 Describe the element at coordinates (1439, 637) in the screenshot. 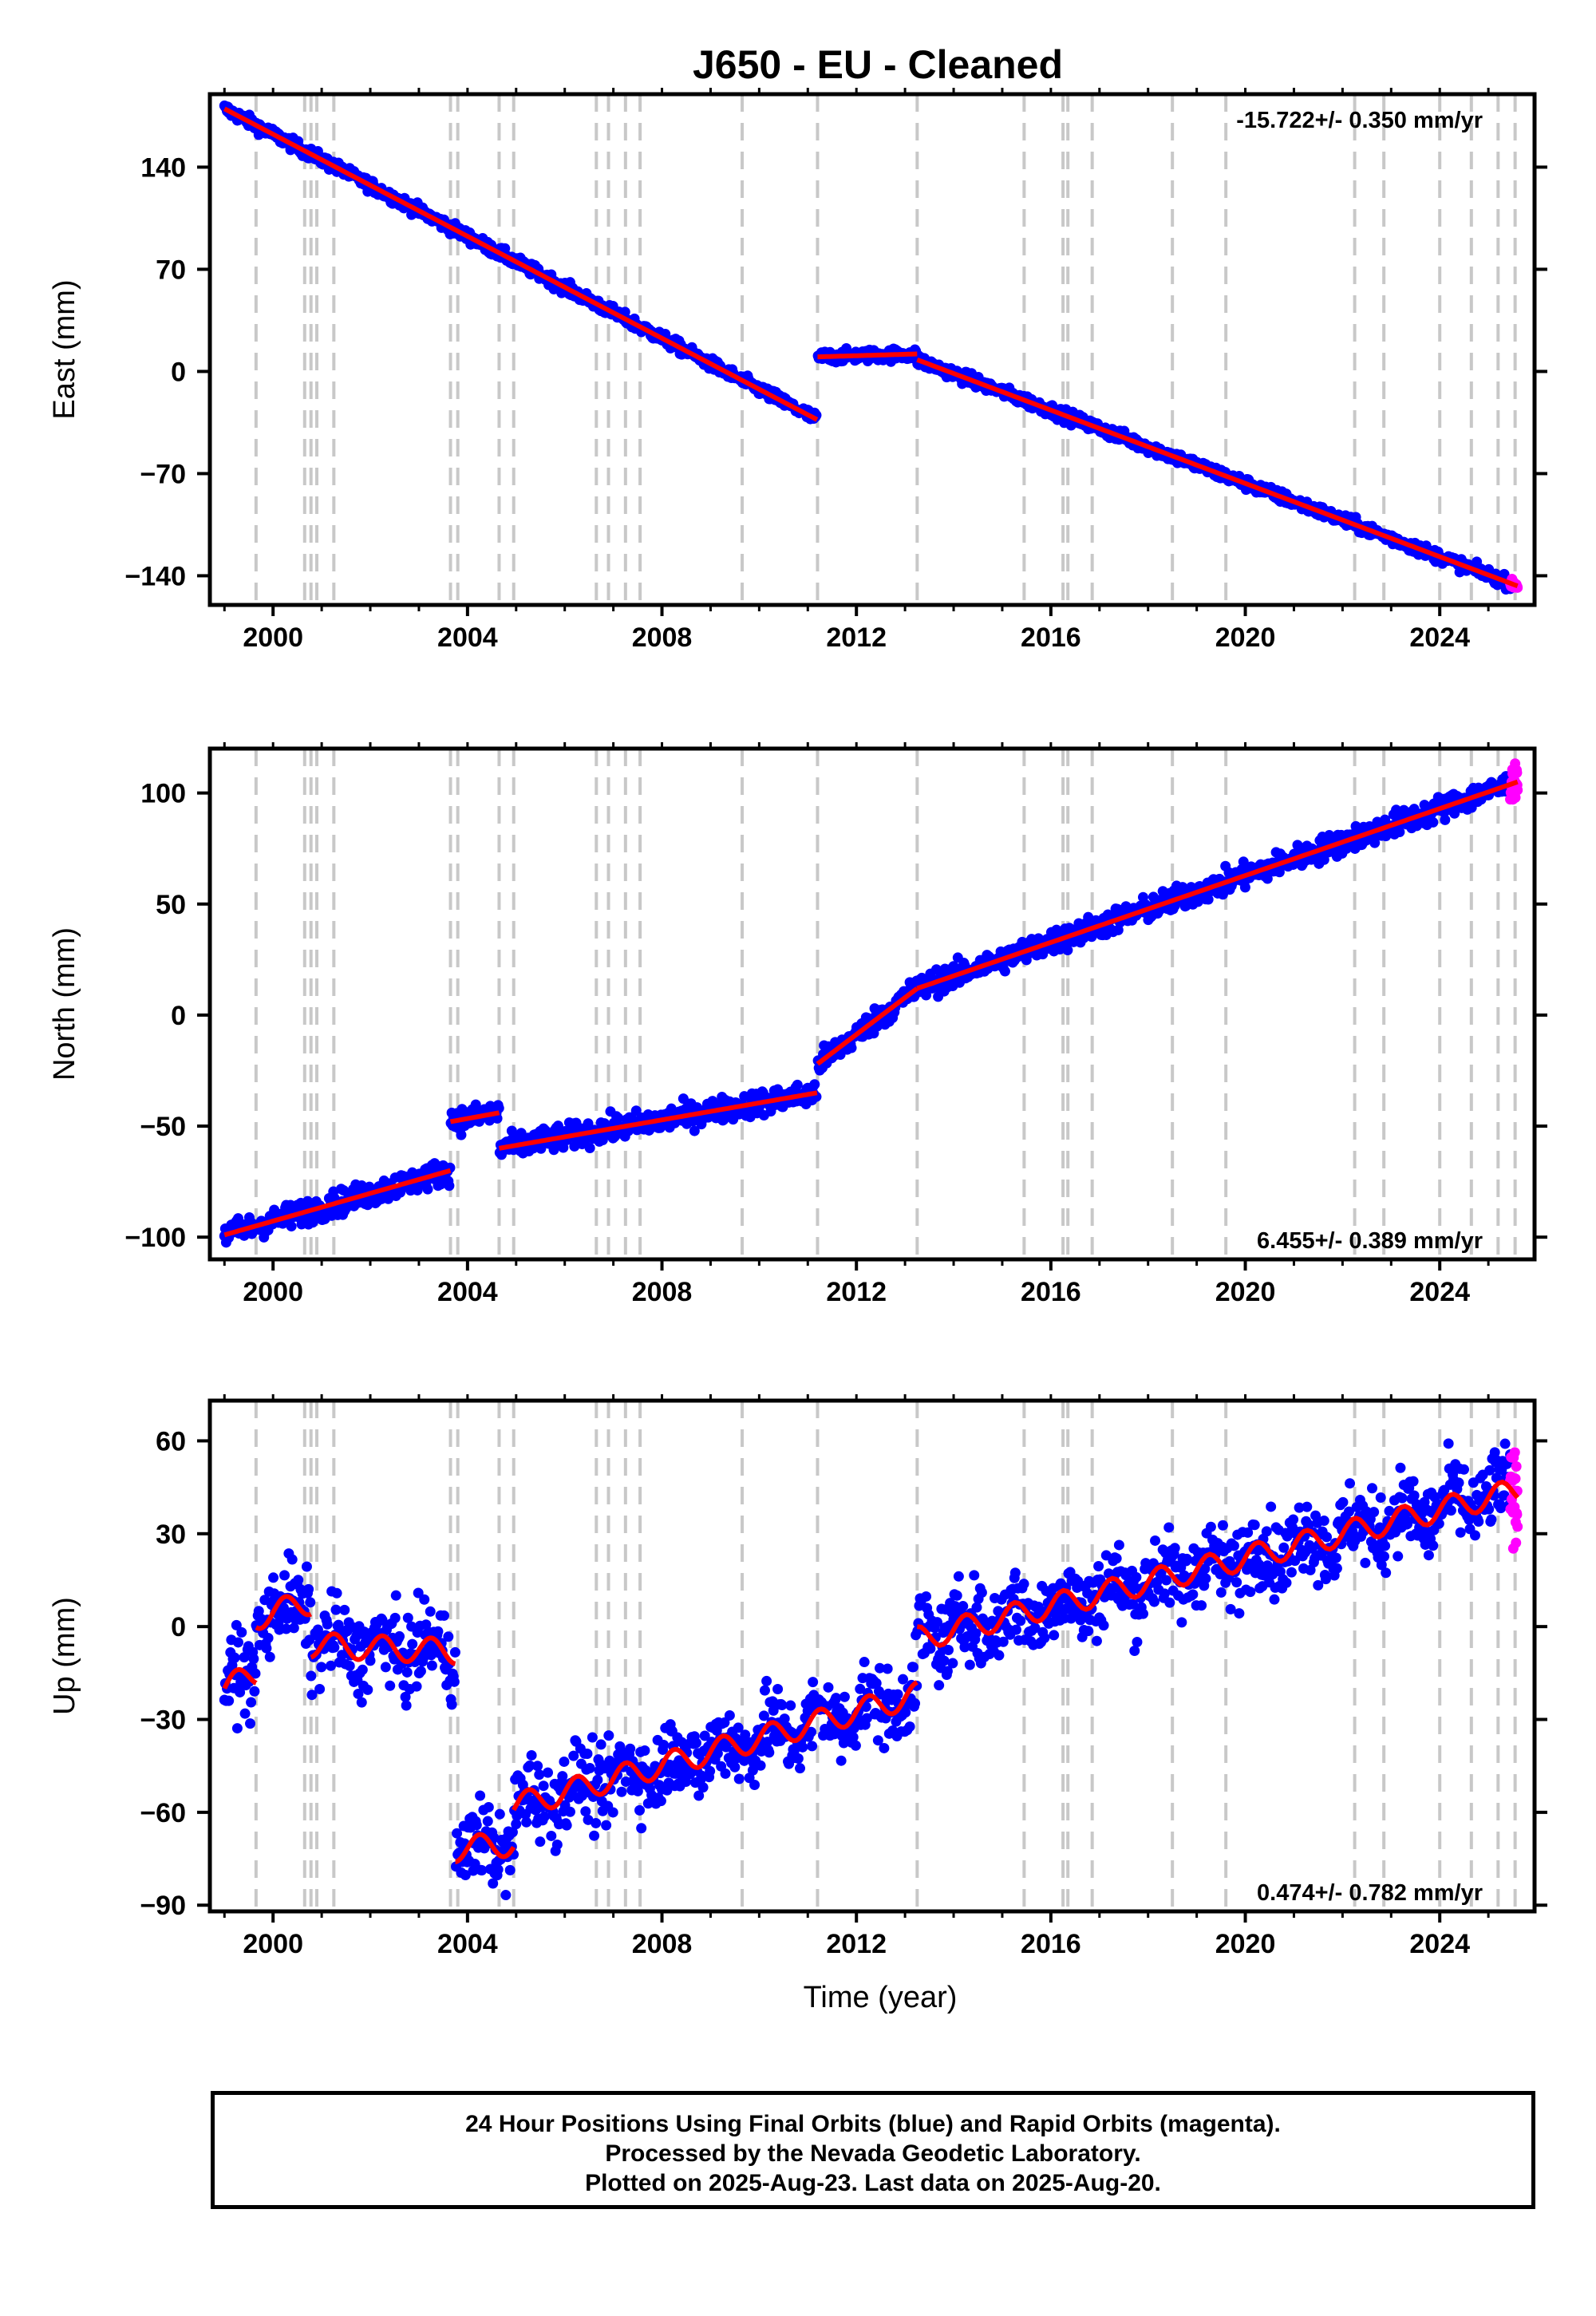

I see `x-tick-label: 2024` at that location.